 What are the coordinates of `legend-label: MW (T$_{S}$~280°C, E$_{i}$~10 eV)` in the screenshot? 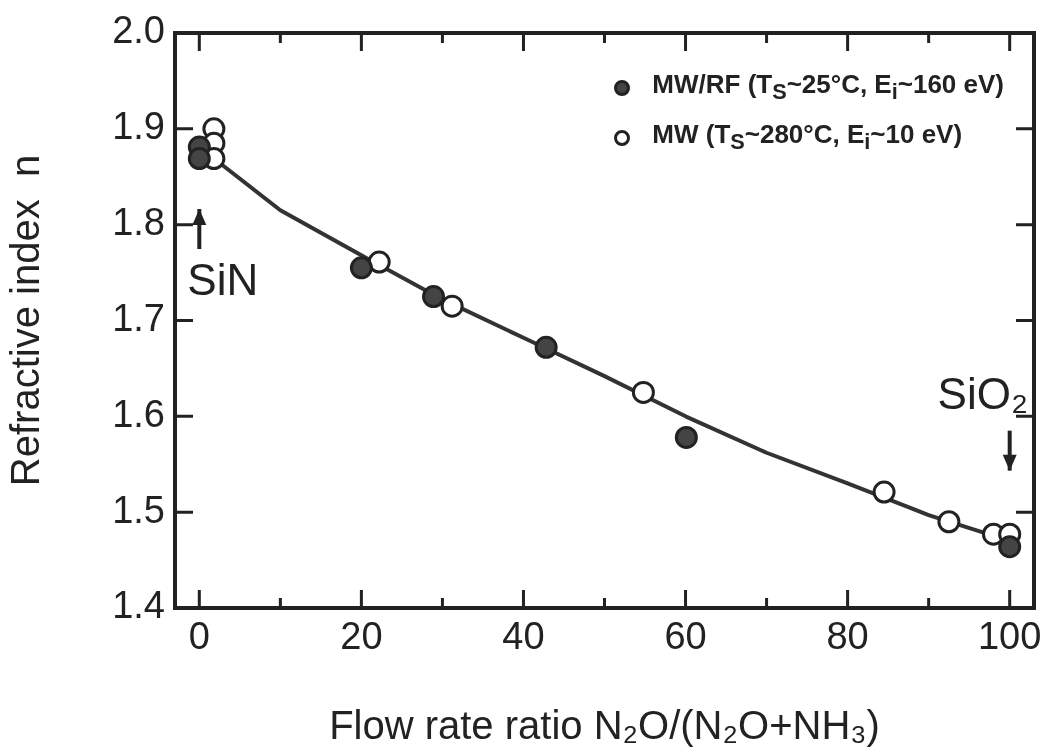 It's located at (807, 137).